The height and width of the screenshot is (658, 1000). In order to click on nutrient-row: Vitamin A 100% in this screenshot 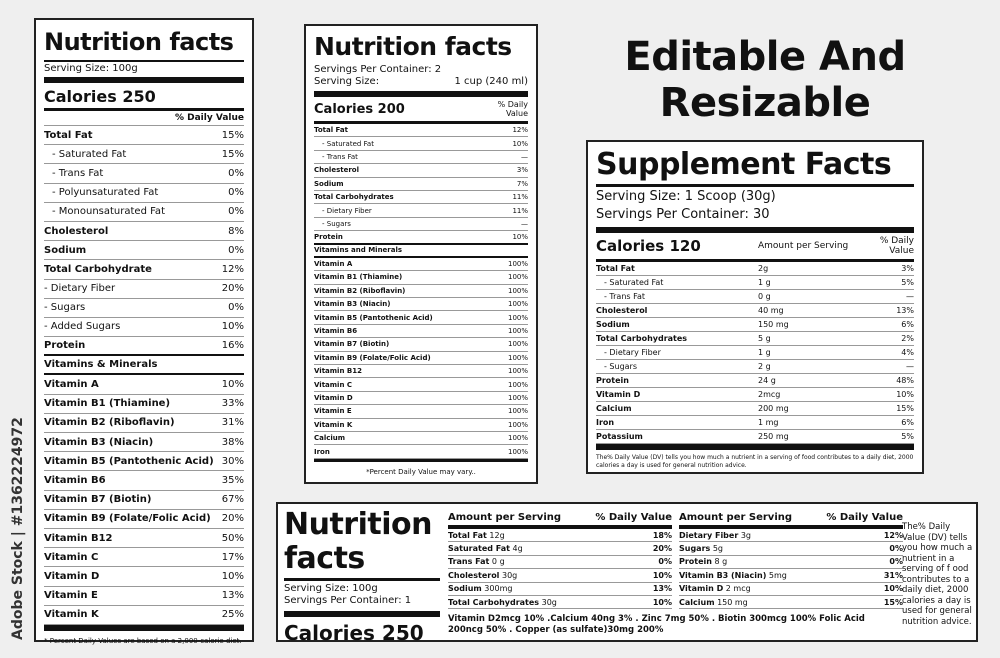, I will do `click(421, 265)`.